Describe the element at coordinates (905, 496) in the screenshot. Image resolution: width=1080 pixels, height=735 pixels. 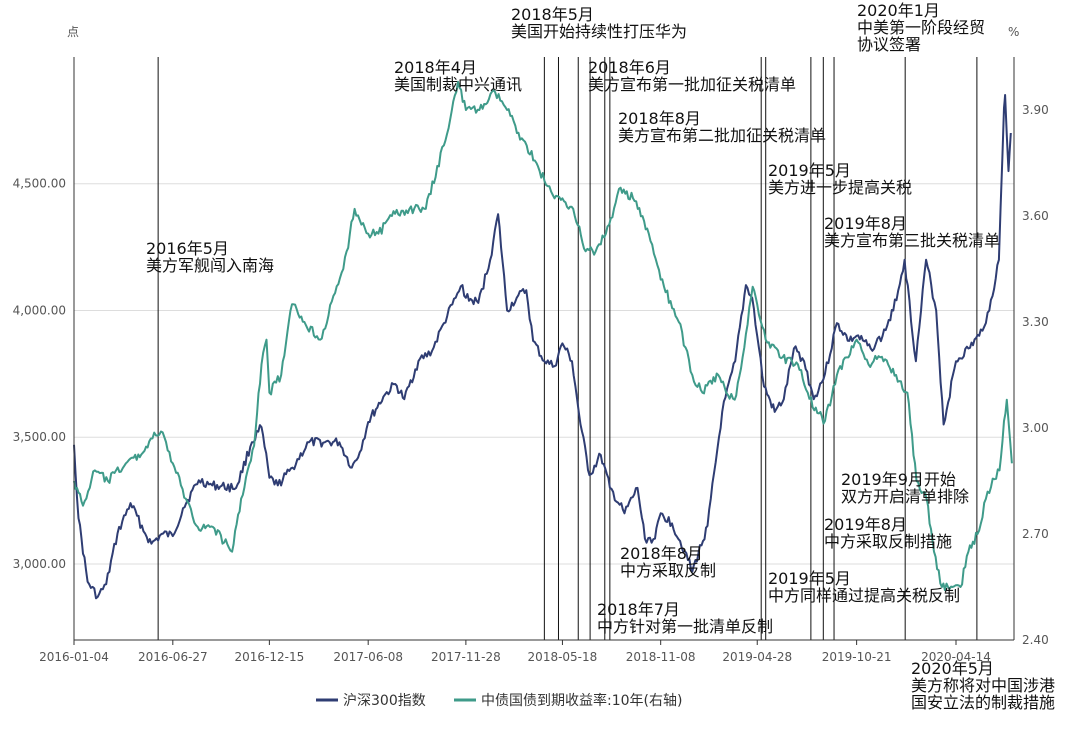
I see `event-annotation: 双方开启清单排除` at that location.